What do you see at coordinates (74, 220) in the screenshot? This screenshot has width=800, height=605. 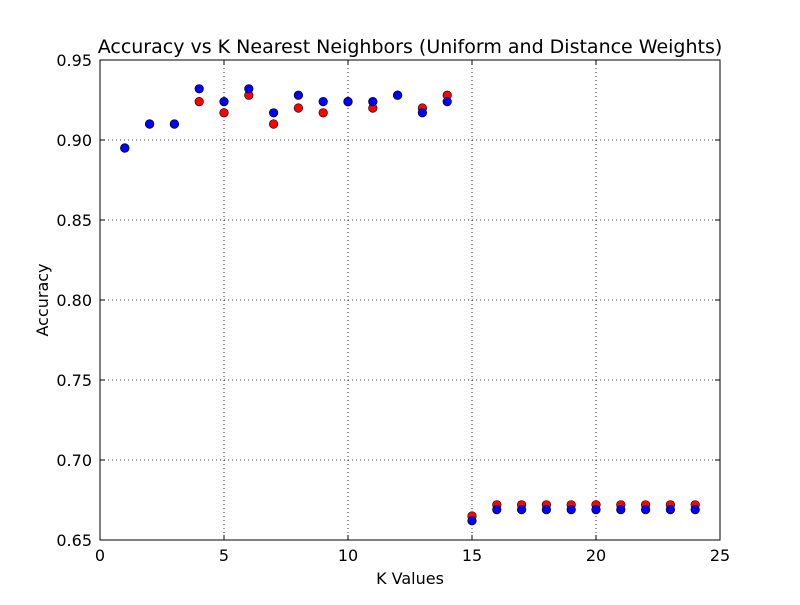 I see `y-tick-label: 0.85` at bounding box center [74, 220].